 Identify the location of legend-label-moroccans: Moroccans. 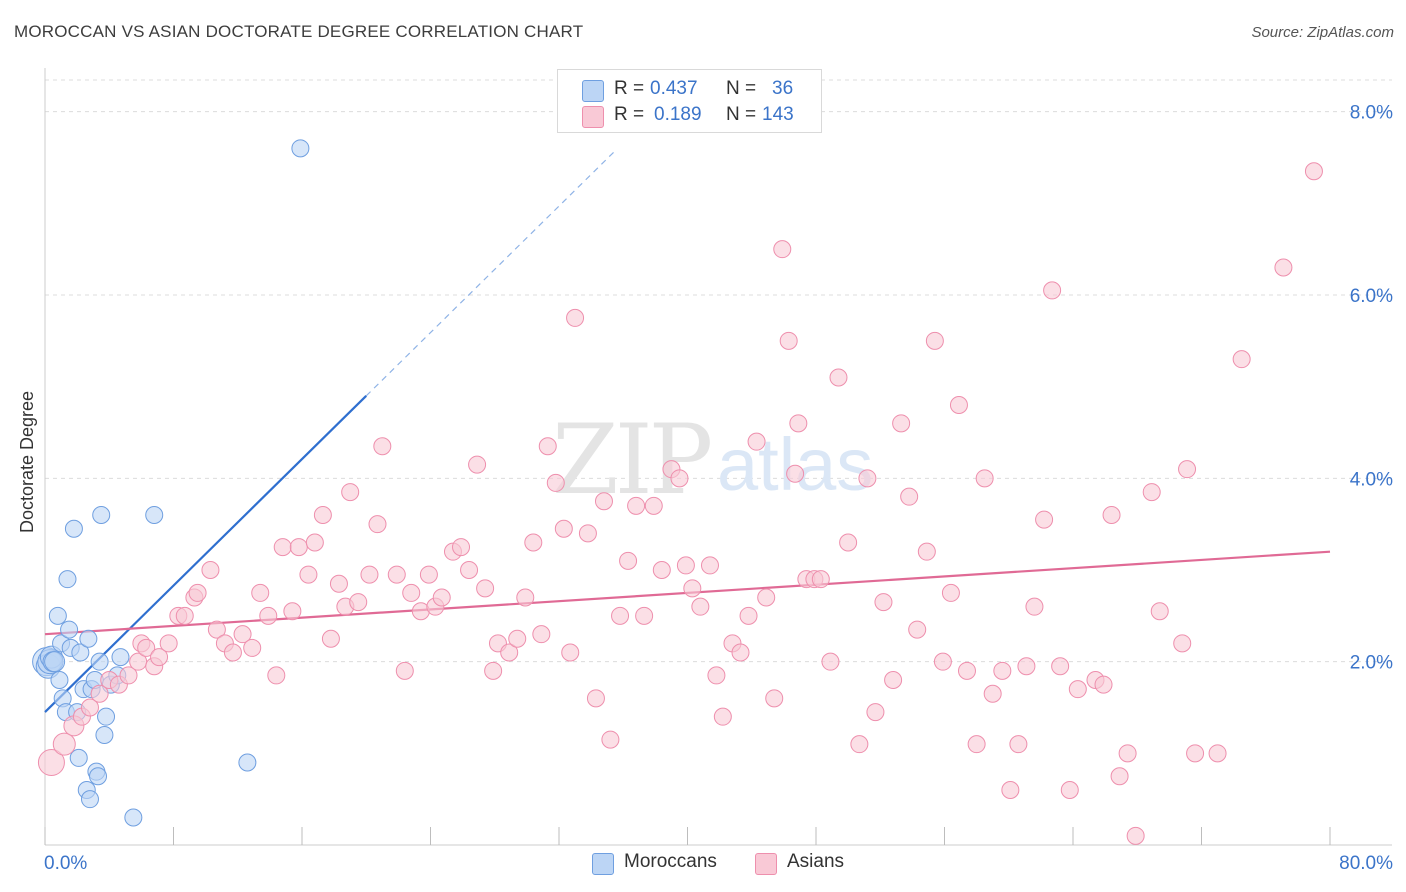
(670, 861).